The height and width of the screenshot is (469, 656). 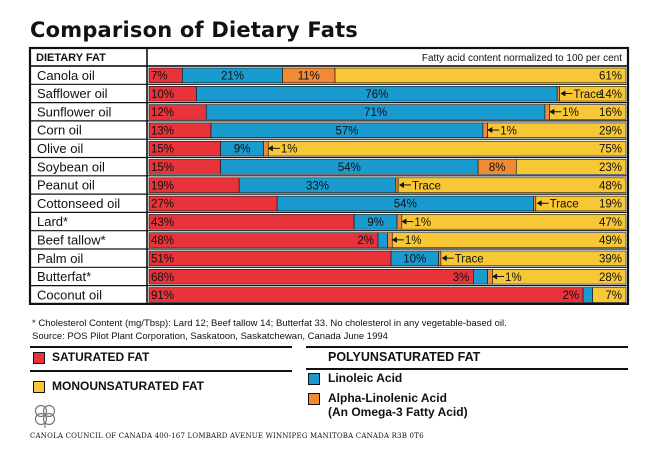 I want to click on saturated-legend-label: SATURATED FAT, so click(x=101, y=357).